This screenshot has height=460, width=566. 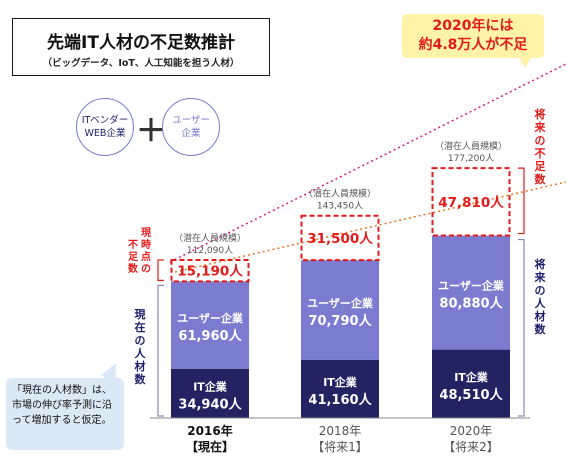 What do you see at coordinates (146, 269) in the screenshot?
I see `side-label-current-shortage: の` at bounding box center [146, 269].